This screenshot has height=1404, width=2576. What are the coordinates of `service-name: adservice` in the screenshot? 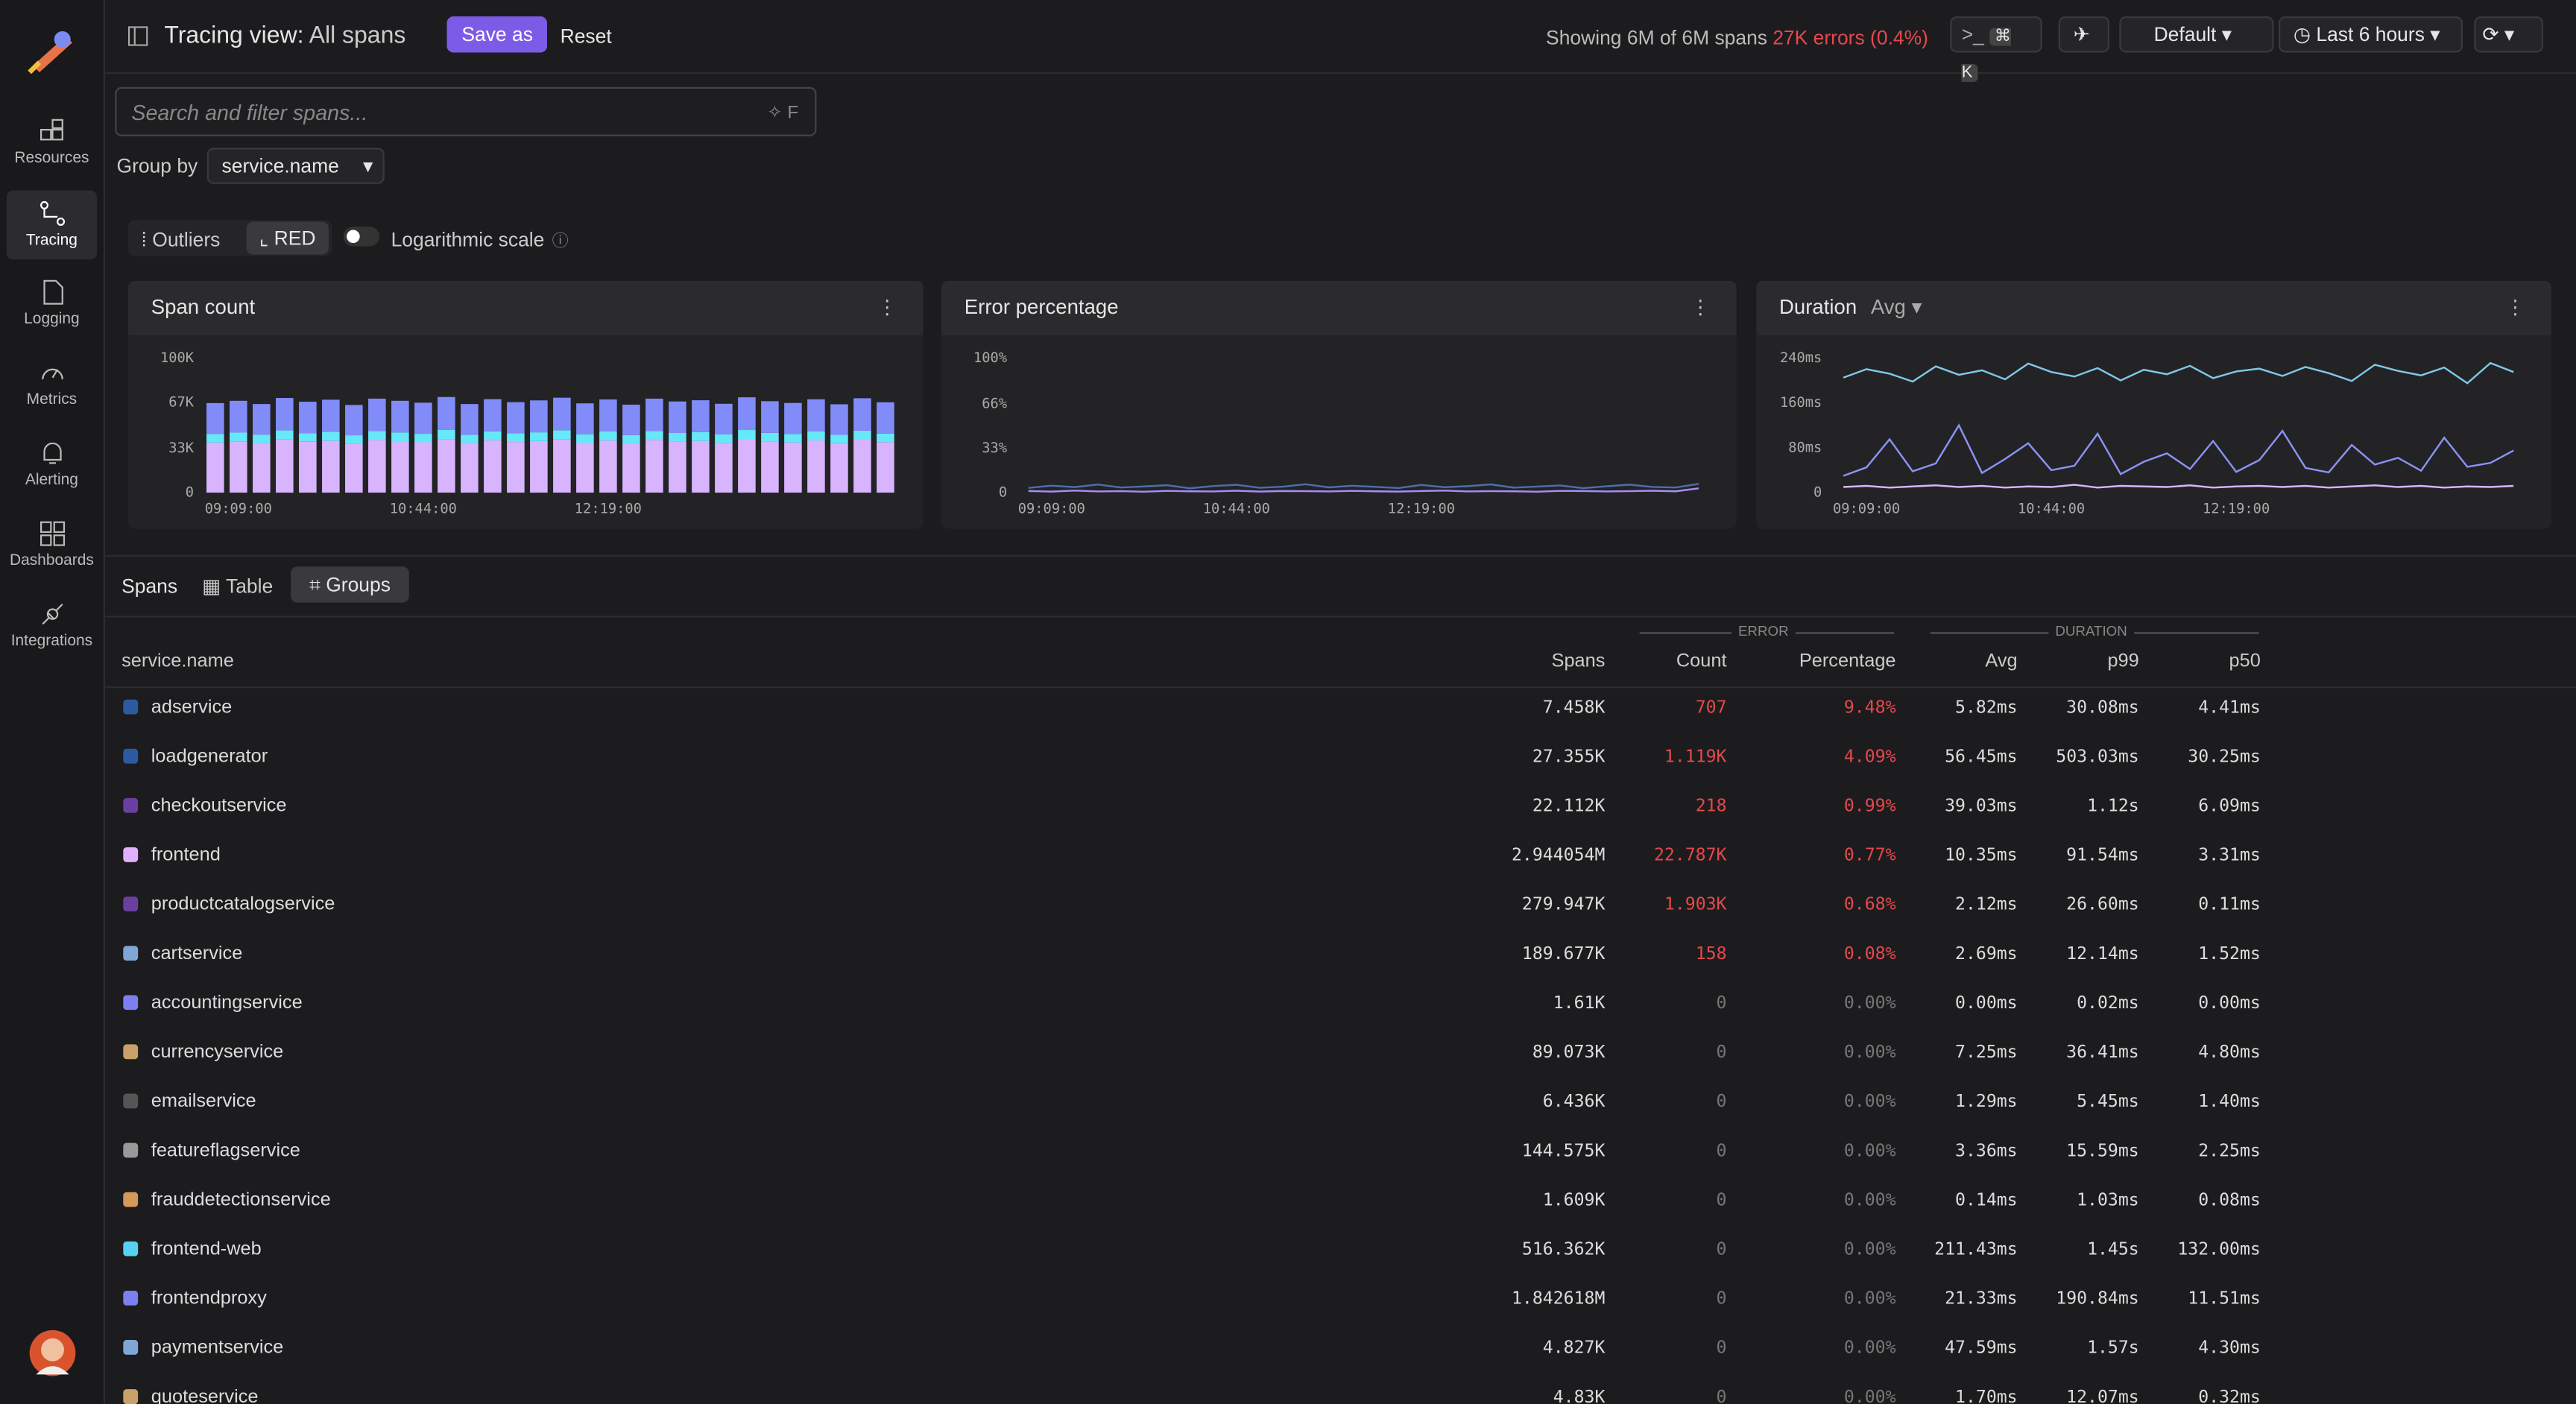 It's located at (192, 708).